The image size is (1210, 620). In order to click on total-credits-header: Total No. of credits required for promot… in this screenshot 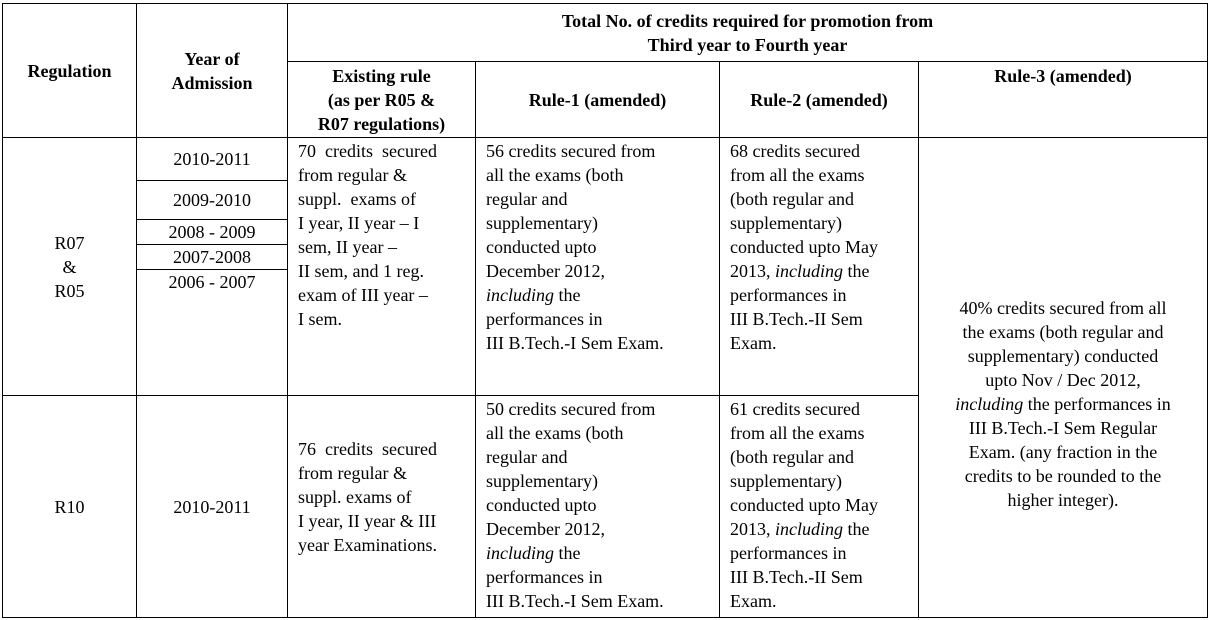, I will do `click(747, 32)`.